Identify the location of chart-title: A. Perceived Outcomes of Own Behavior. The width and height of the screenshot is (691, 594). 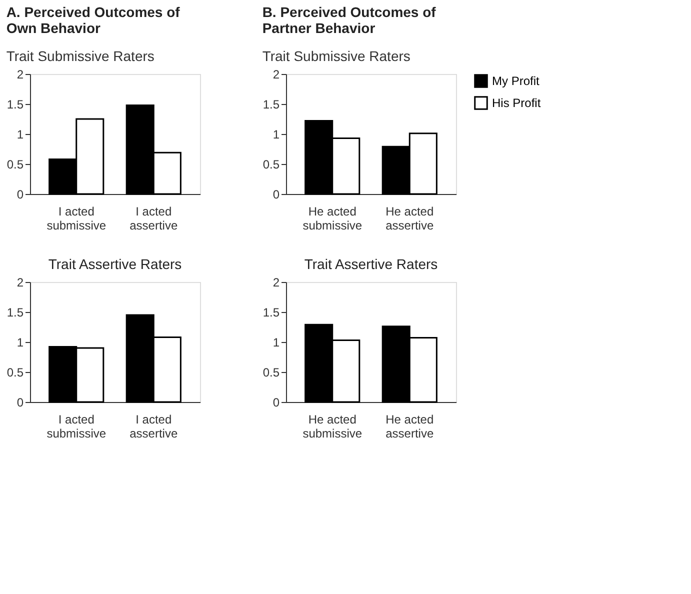
(93, 20).